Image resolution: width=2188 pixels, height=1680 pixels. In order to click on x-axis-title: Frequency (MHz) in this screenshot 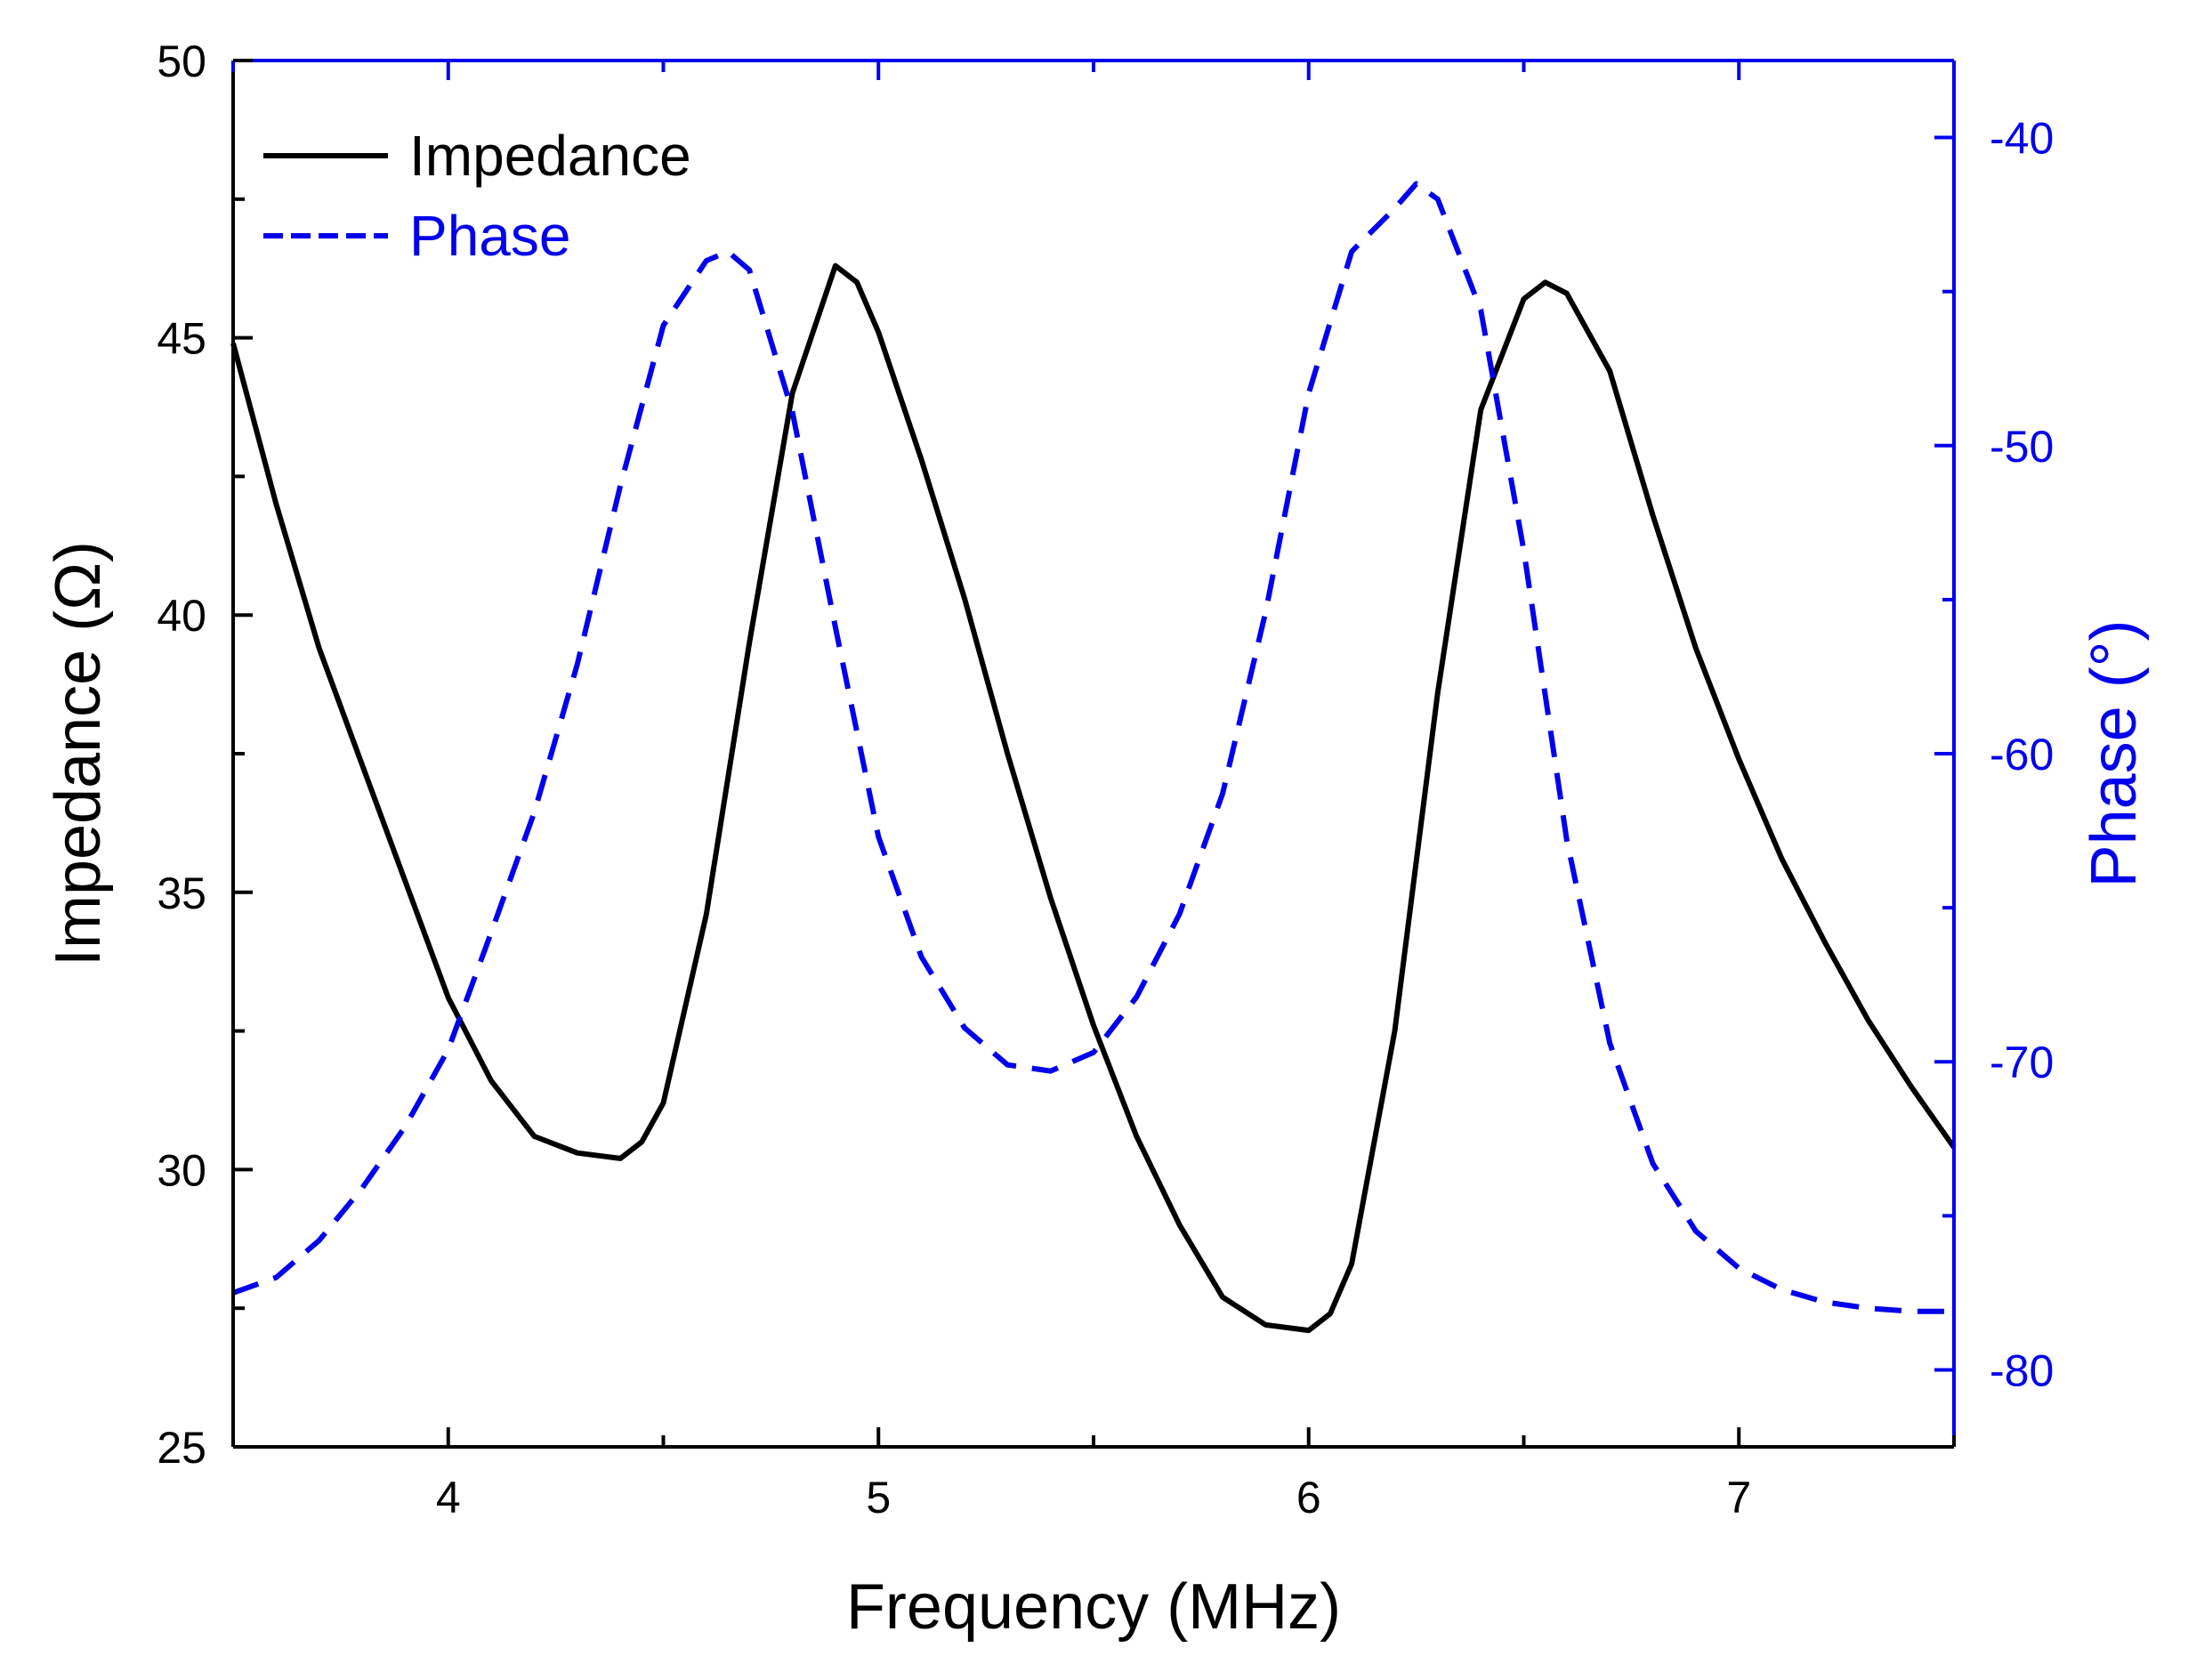, I will do `click(1093, 1607)`.